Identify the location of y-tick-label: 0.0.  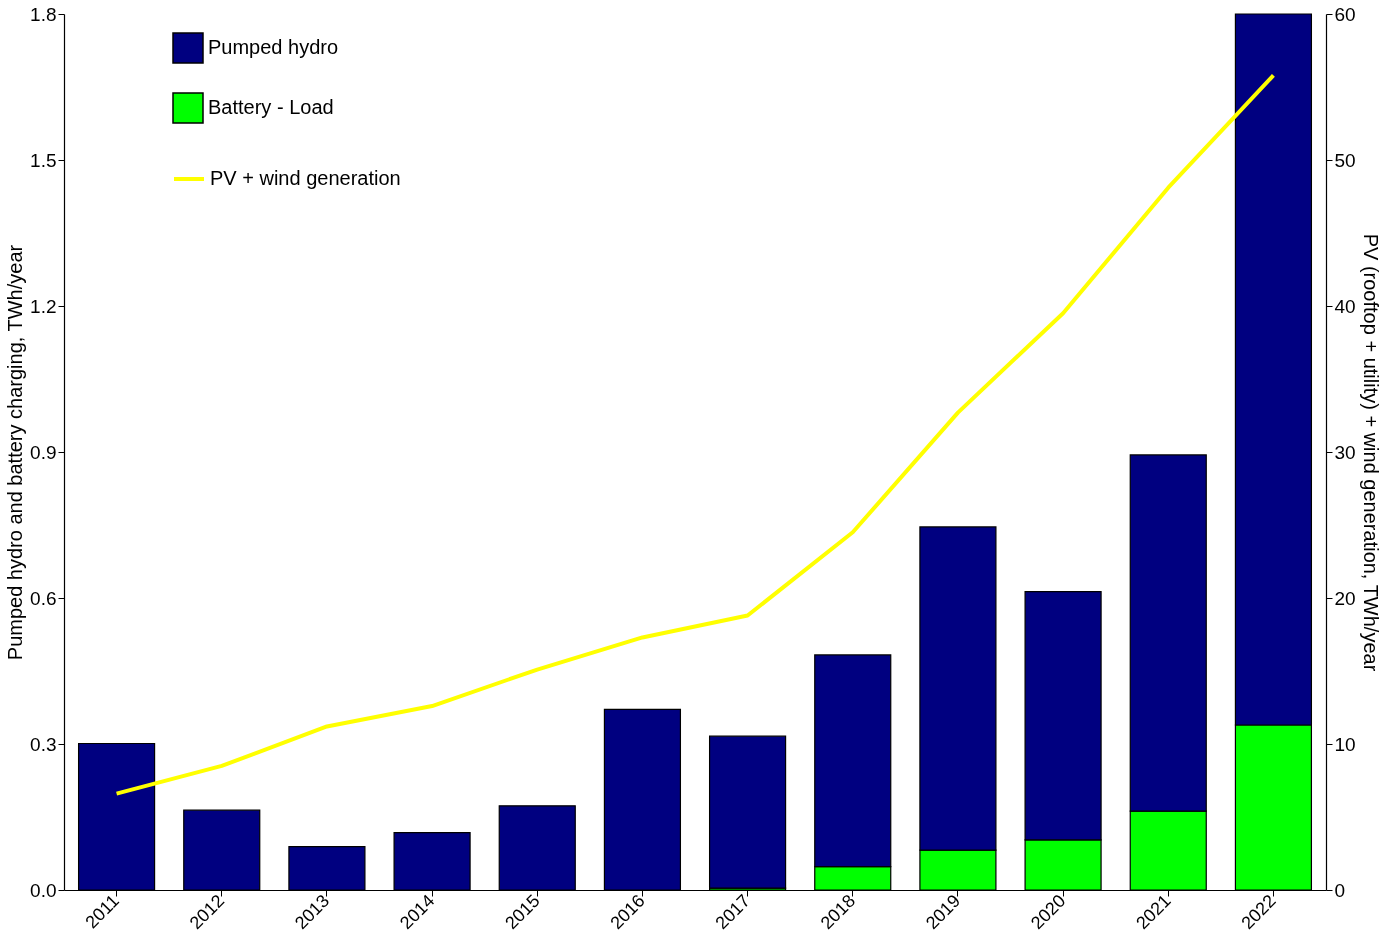
(43, 890).